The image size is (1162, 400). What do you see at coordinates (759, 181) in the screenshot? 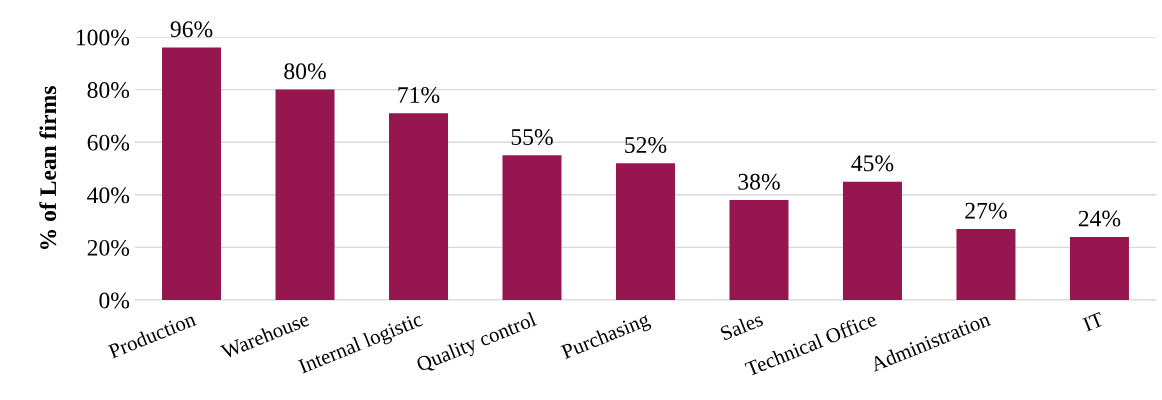
I see `data-label: 38%` at bounding box center [759, 181].